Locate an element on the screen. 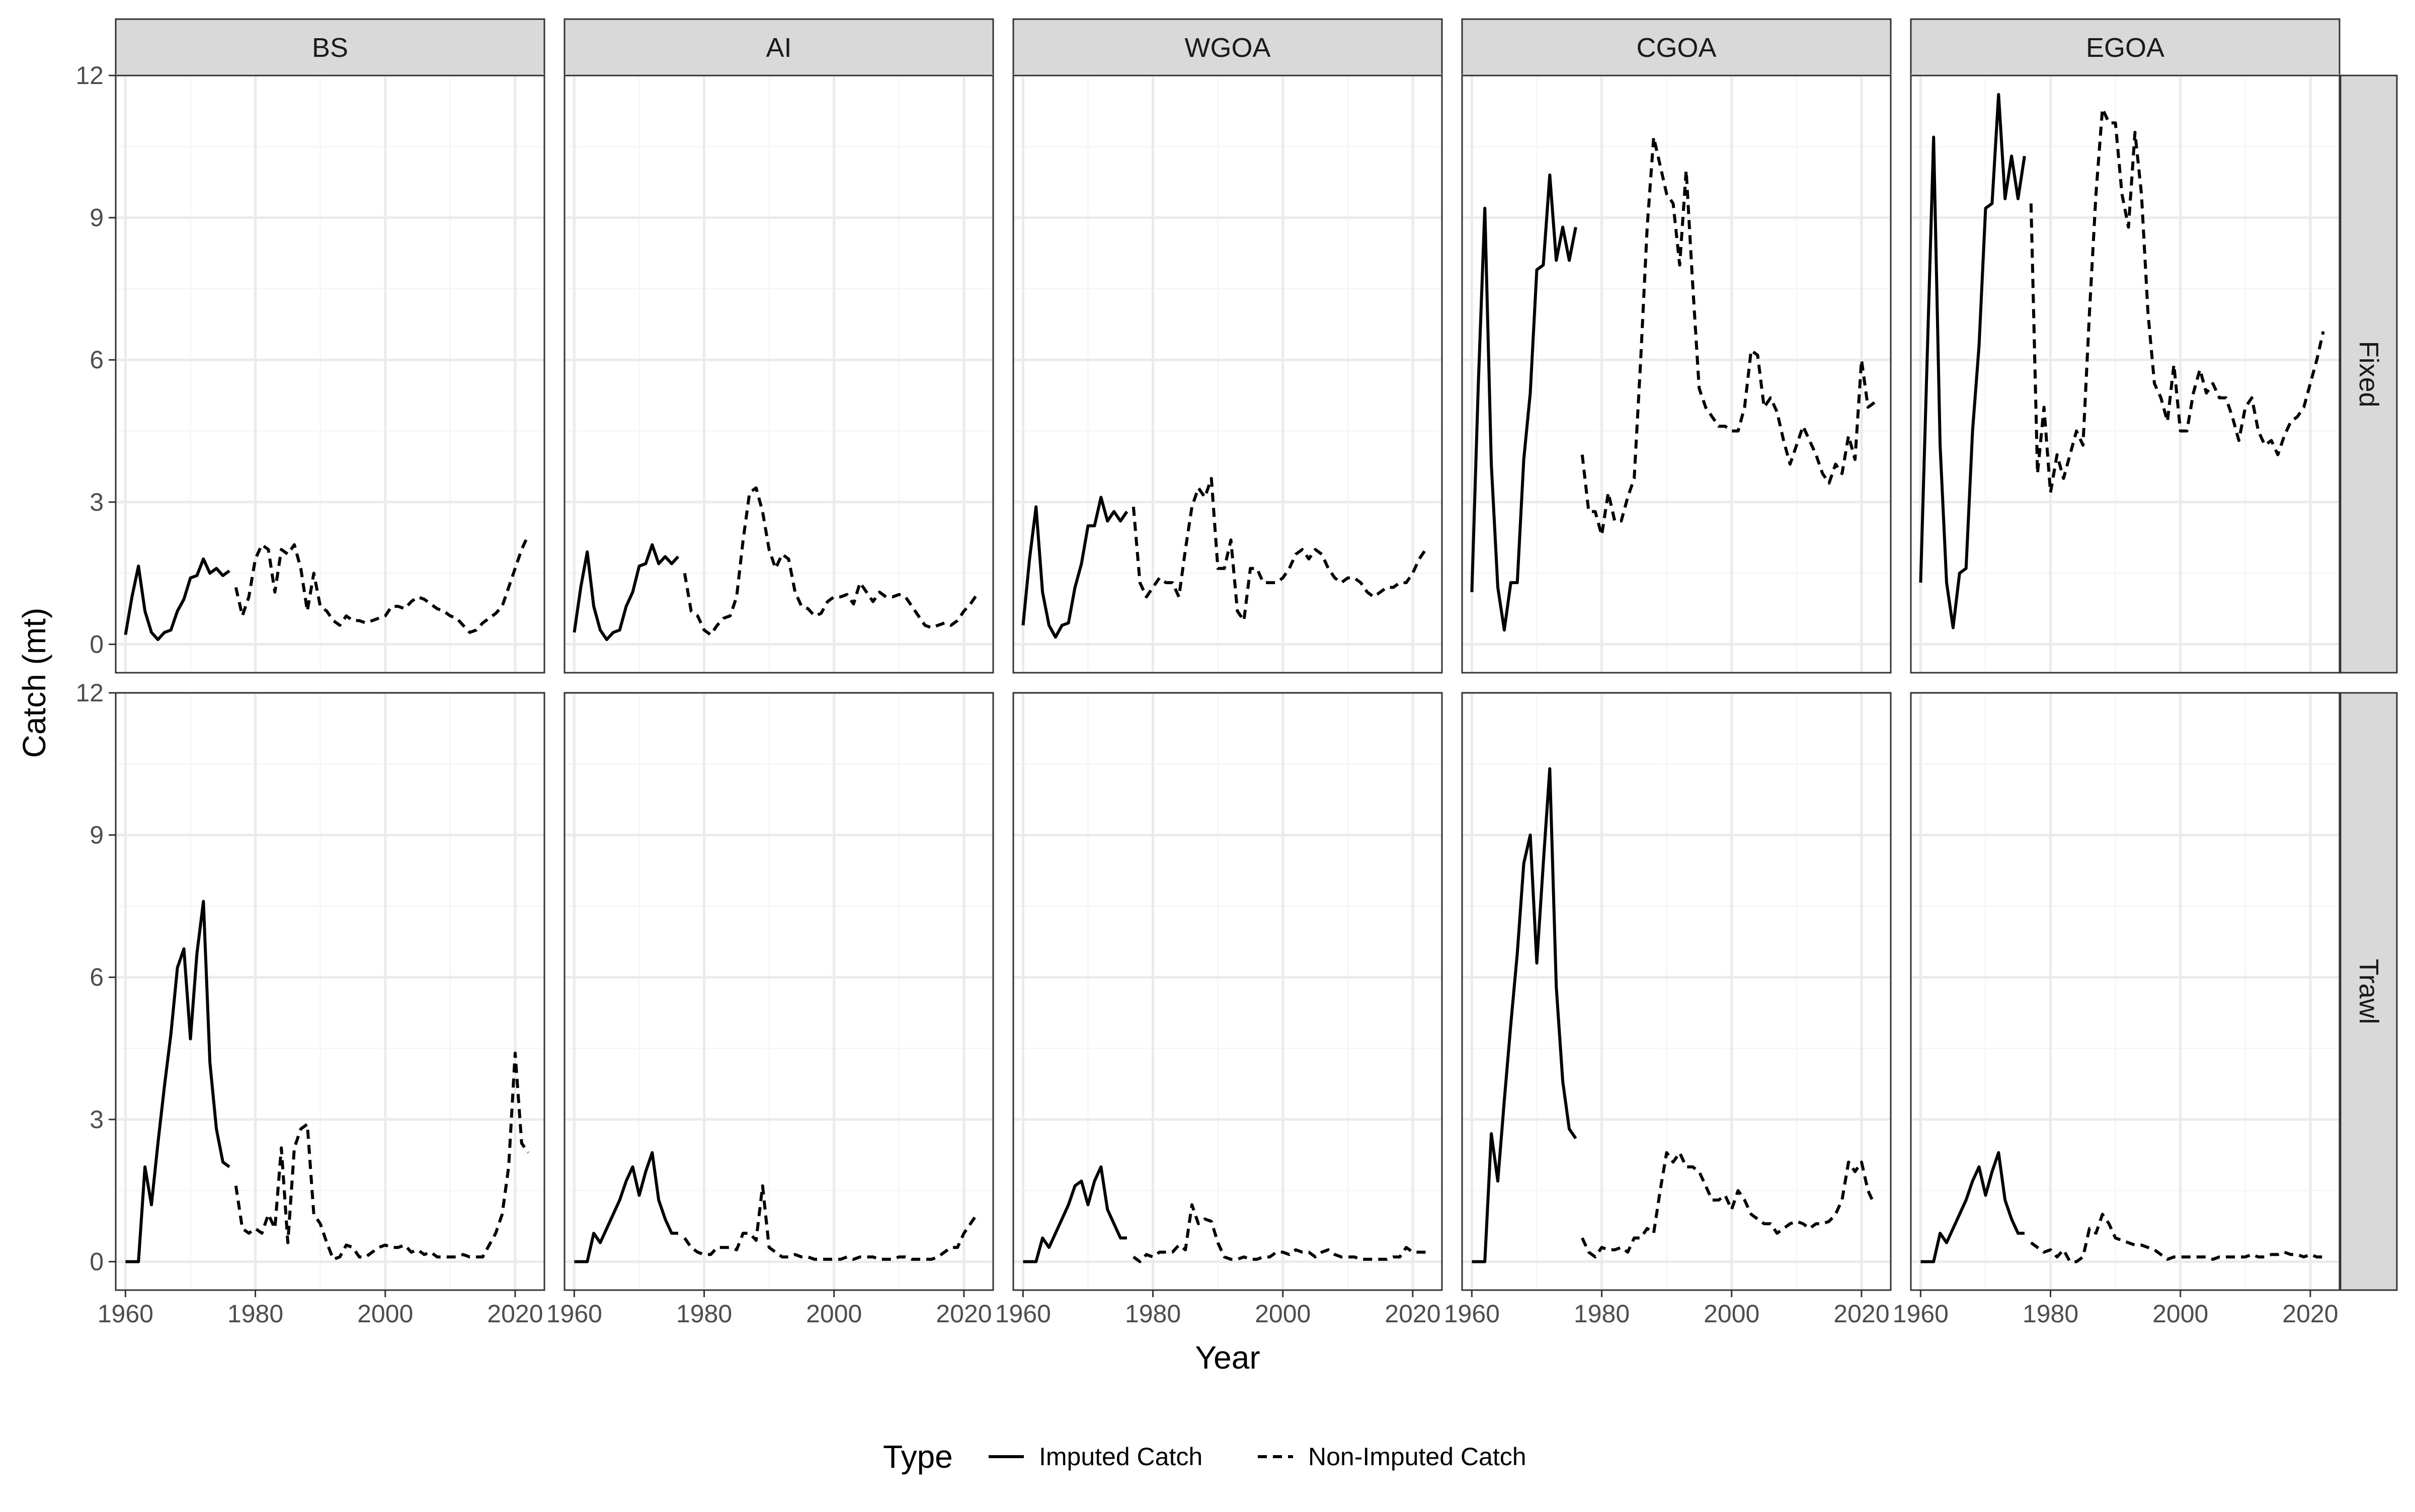 The image size is (2415, 1512). panel-trawl-wgoa is located at coordinates (1227, 991).